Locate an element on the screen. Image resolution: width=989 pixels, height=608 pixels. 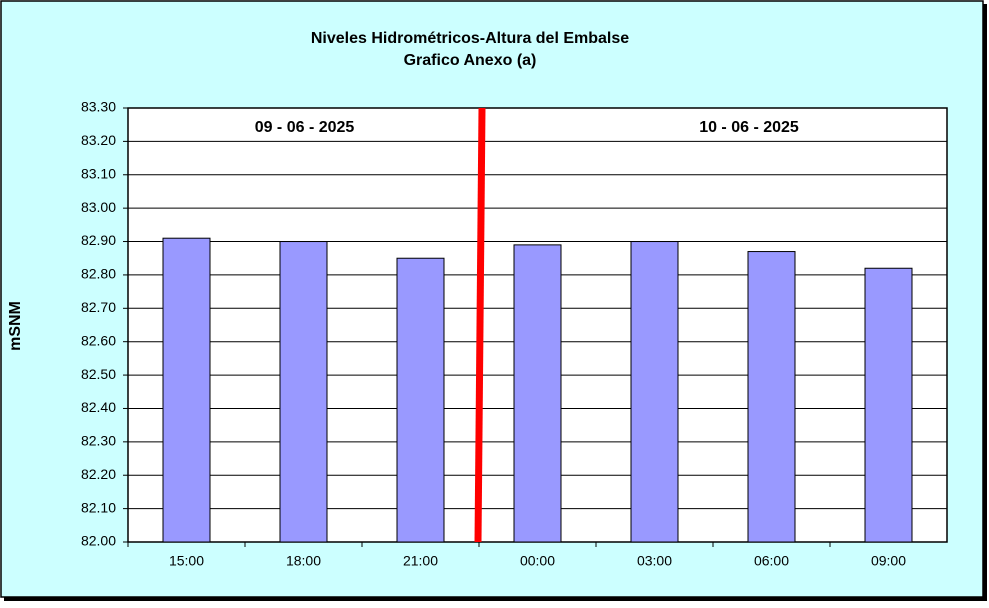
y-tick-label: 82.90 is located at coordinates (98, 240).